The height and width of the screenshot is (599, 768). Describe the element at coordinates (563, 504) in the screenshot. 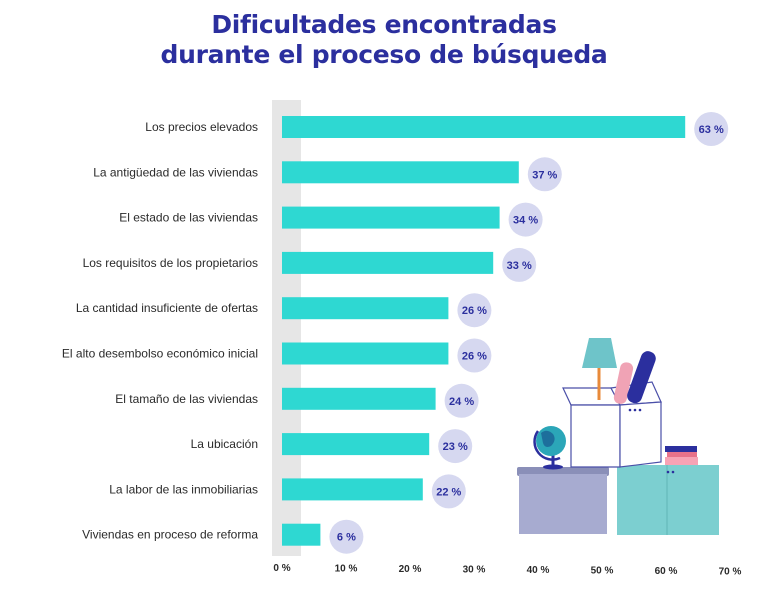

I see `cabinet-body` at that location.